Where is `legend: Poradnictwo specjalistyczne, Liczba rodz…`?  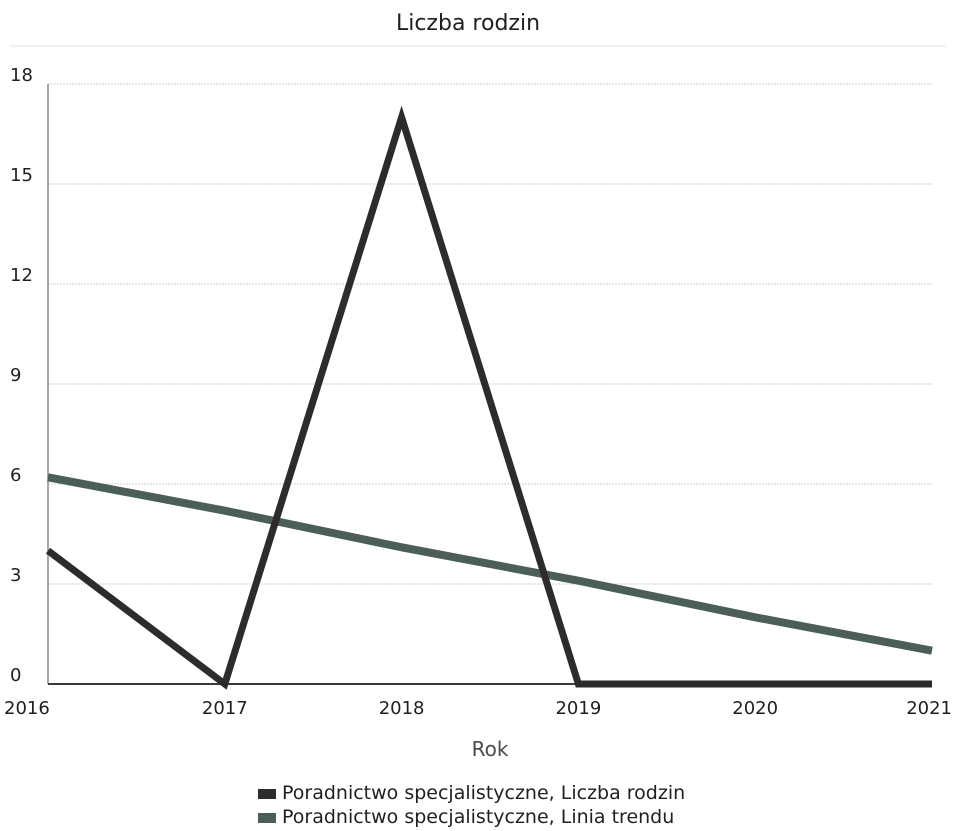
legend: Poradnictwo specjalistyczne, Liczba rodz… is located at coordinates (471, 805).